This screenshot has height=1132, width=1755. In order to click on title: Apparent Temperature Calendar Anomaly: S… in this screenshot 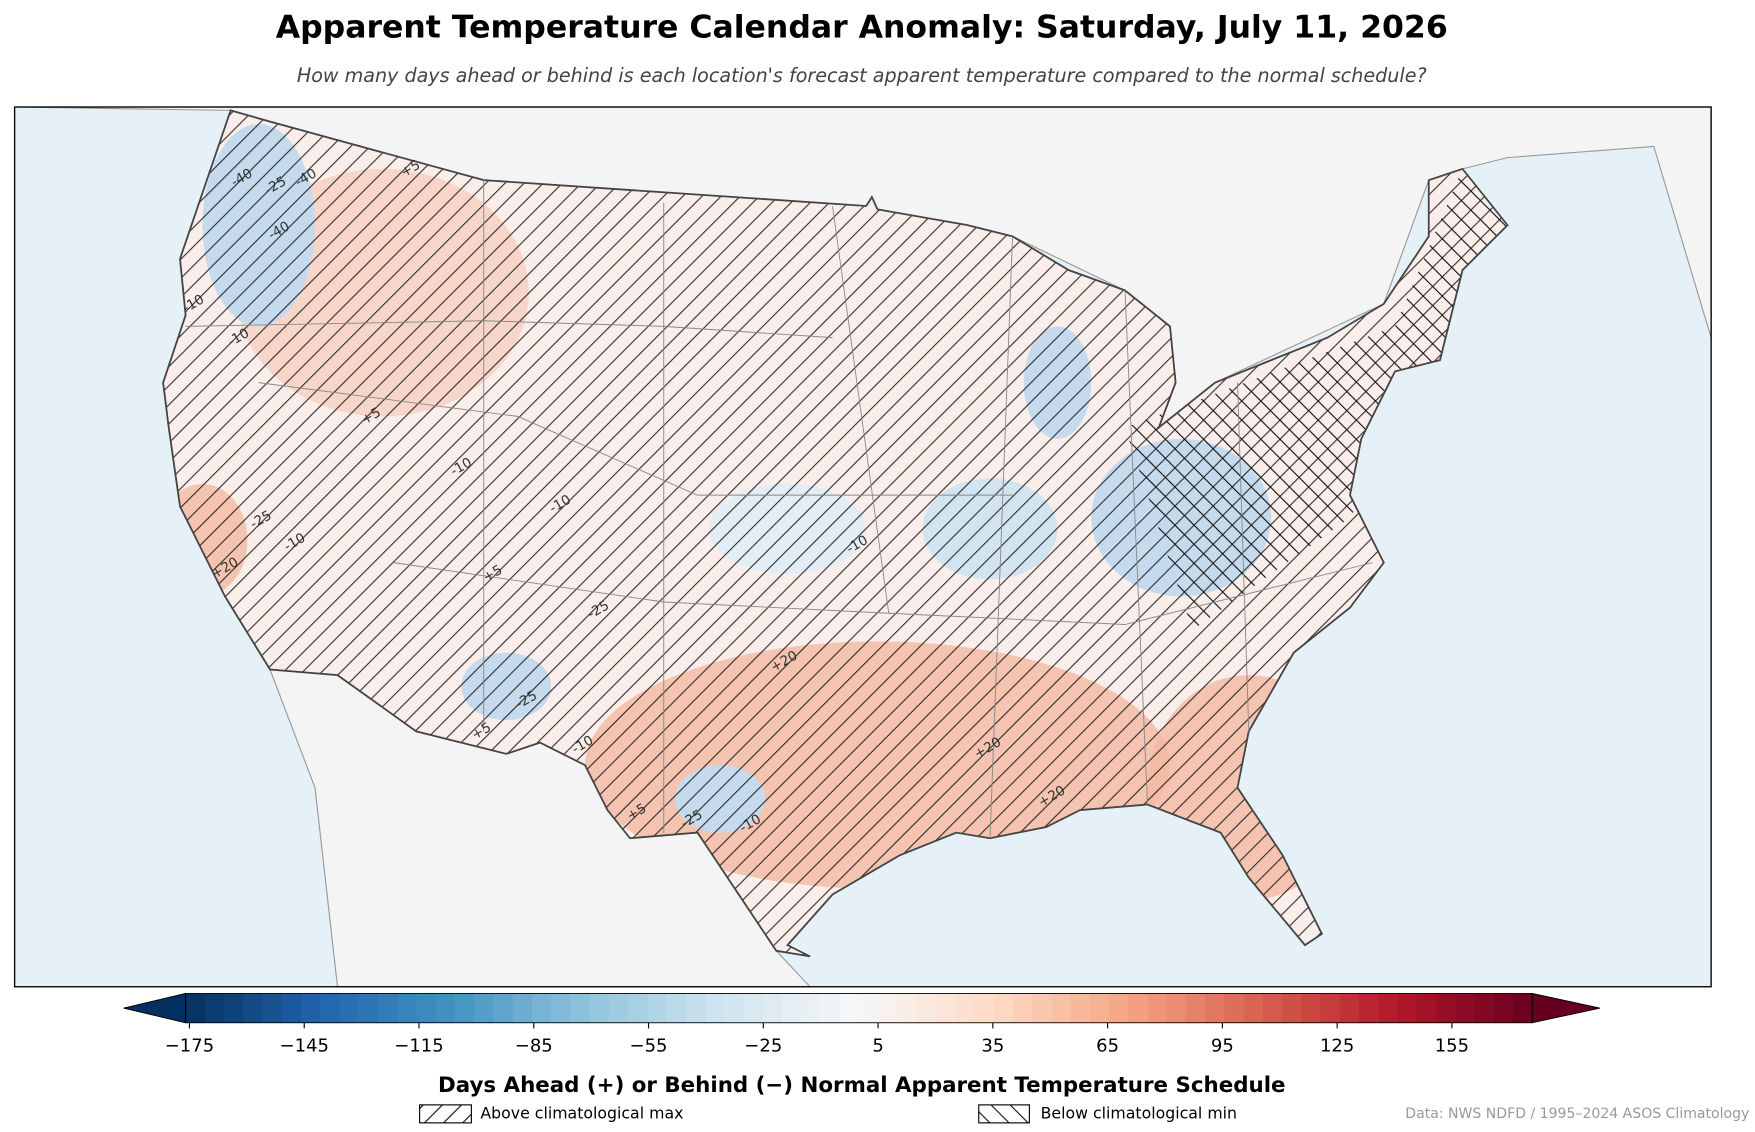, I will do `click(862, 27)`.